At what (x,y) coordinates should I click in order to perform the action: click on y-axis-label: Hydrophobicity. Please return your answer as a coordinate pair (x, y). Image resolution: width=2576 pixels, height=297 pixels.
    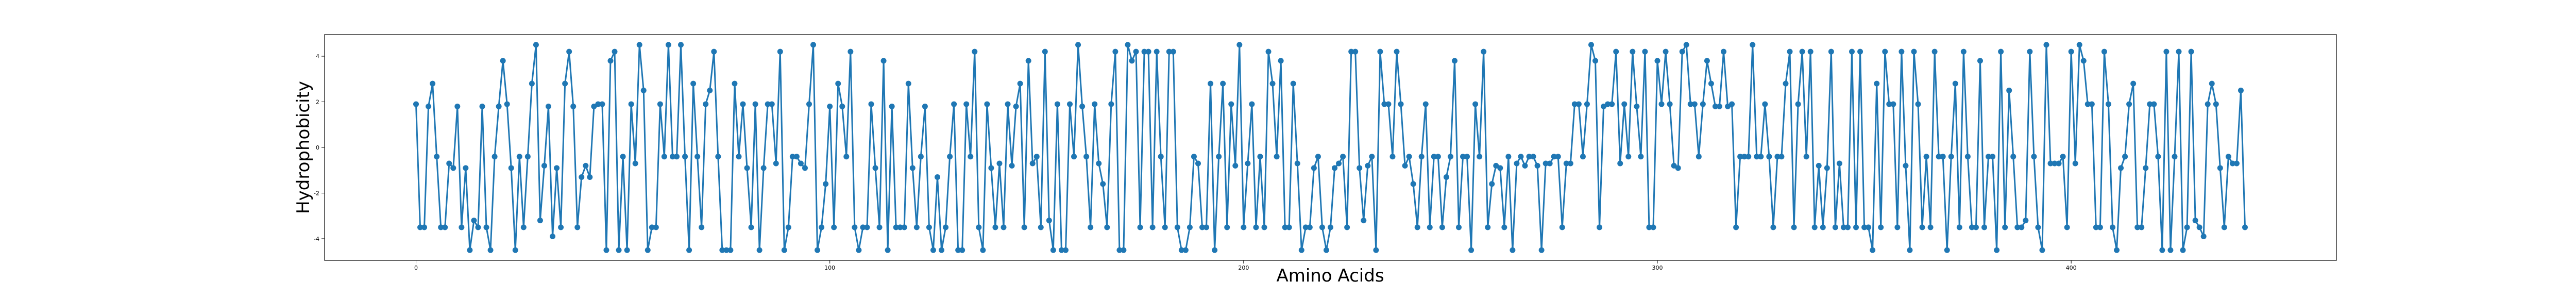
    Looking at the image, I should click on (303, 147).